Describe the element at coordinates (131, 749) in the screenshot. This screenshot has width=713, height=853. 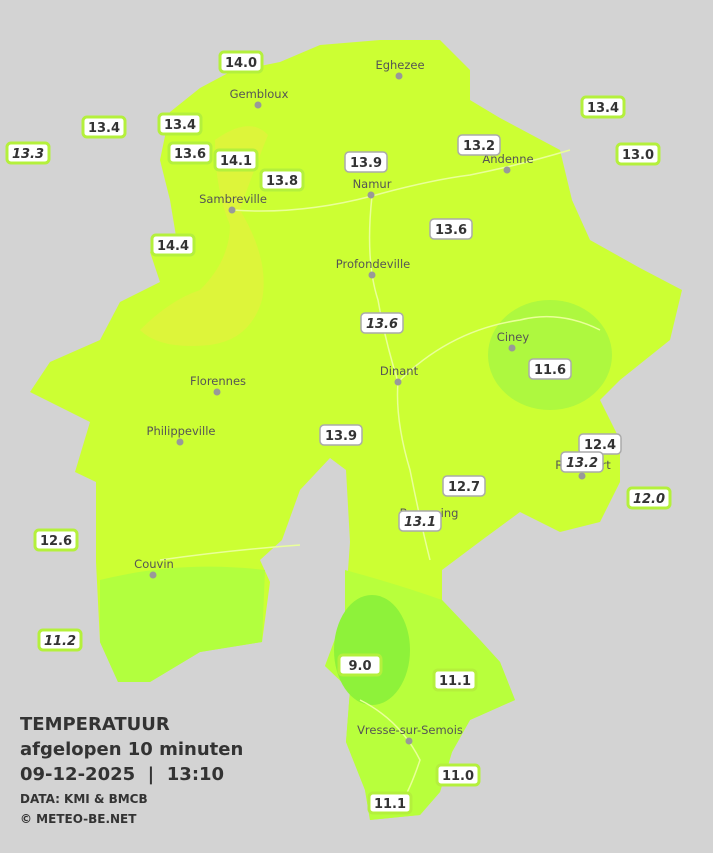
I see `info-subtitle: afgelopen 10 minuten` at that location.